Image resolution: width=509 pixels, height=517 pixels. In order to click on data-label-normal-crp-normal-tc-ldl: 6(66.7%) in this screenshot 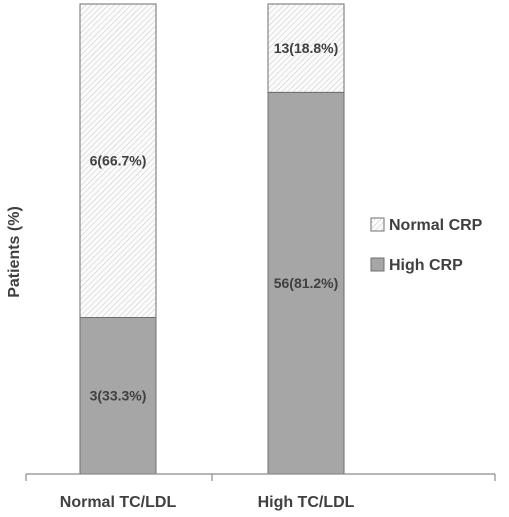, I will do `click(118, 161)`.